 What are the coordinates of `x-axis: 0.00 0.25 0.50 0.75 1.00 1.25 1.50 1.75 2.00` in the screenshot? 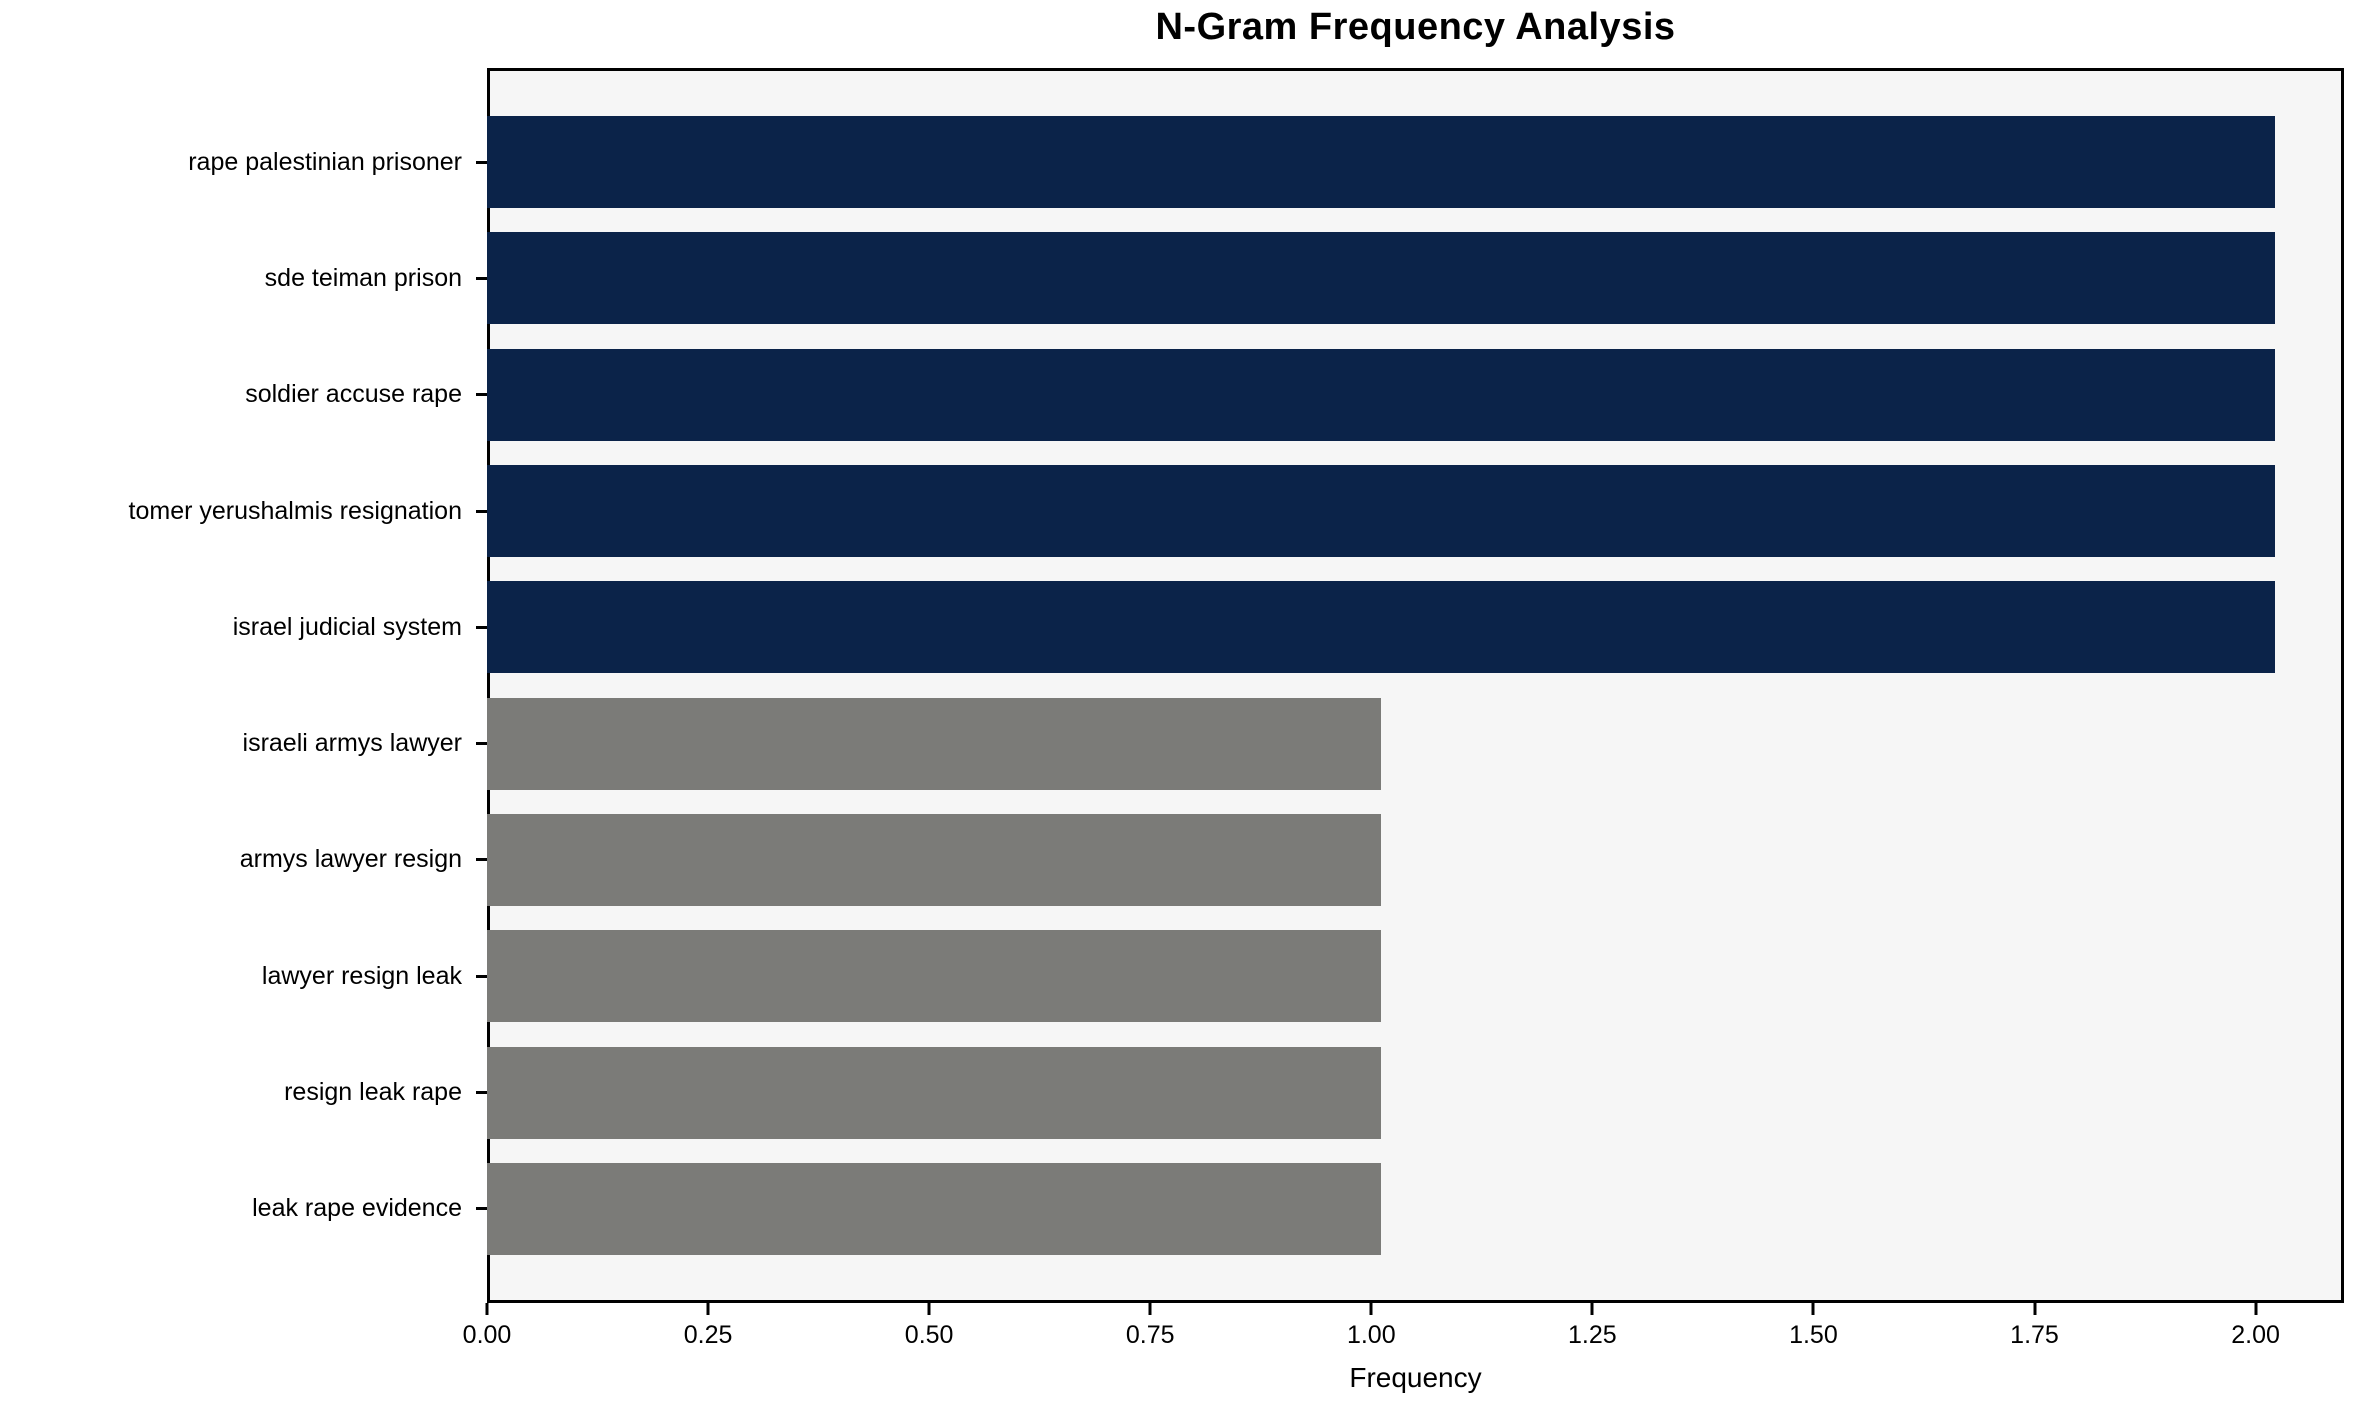 It's located at (1403, 1338).